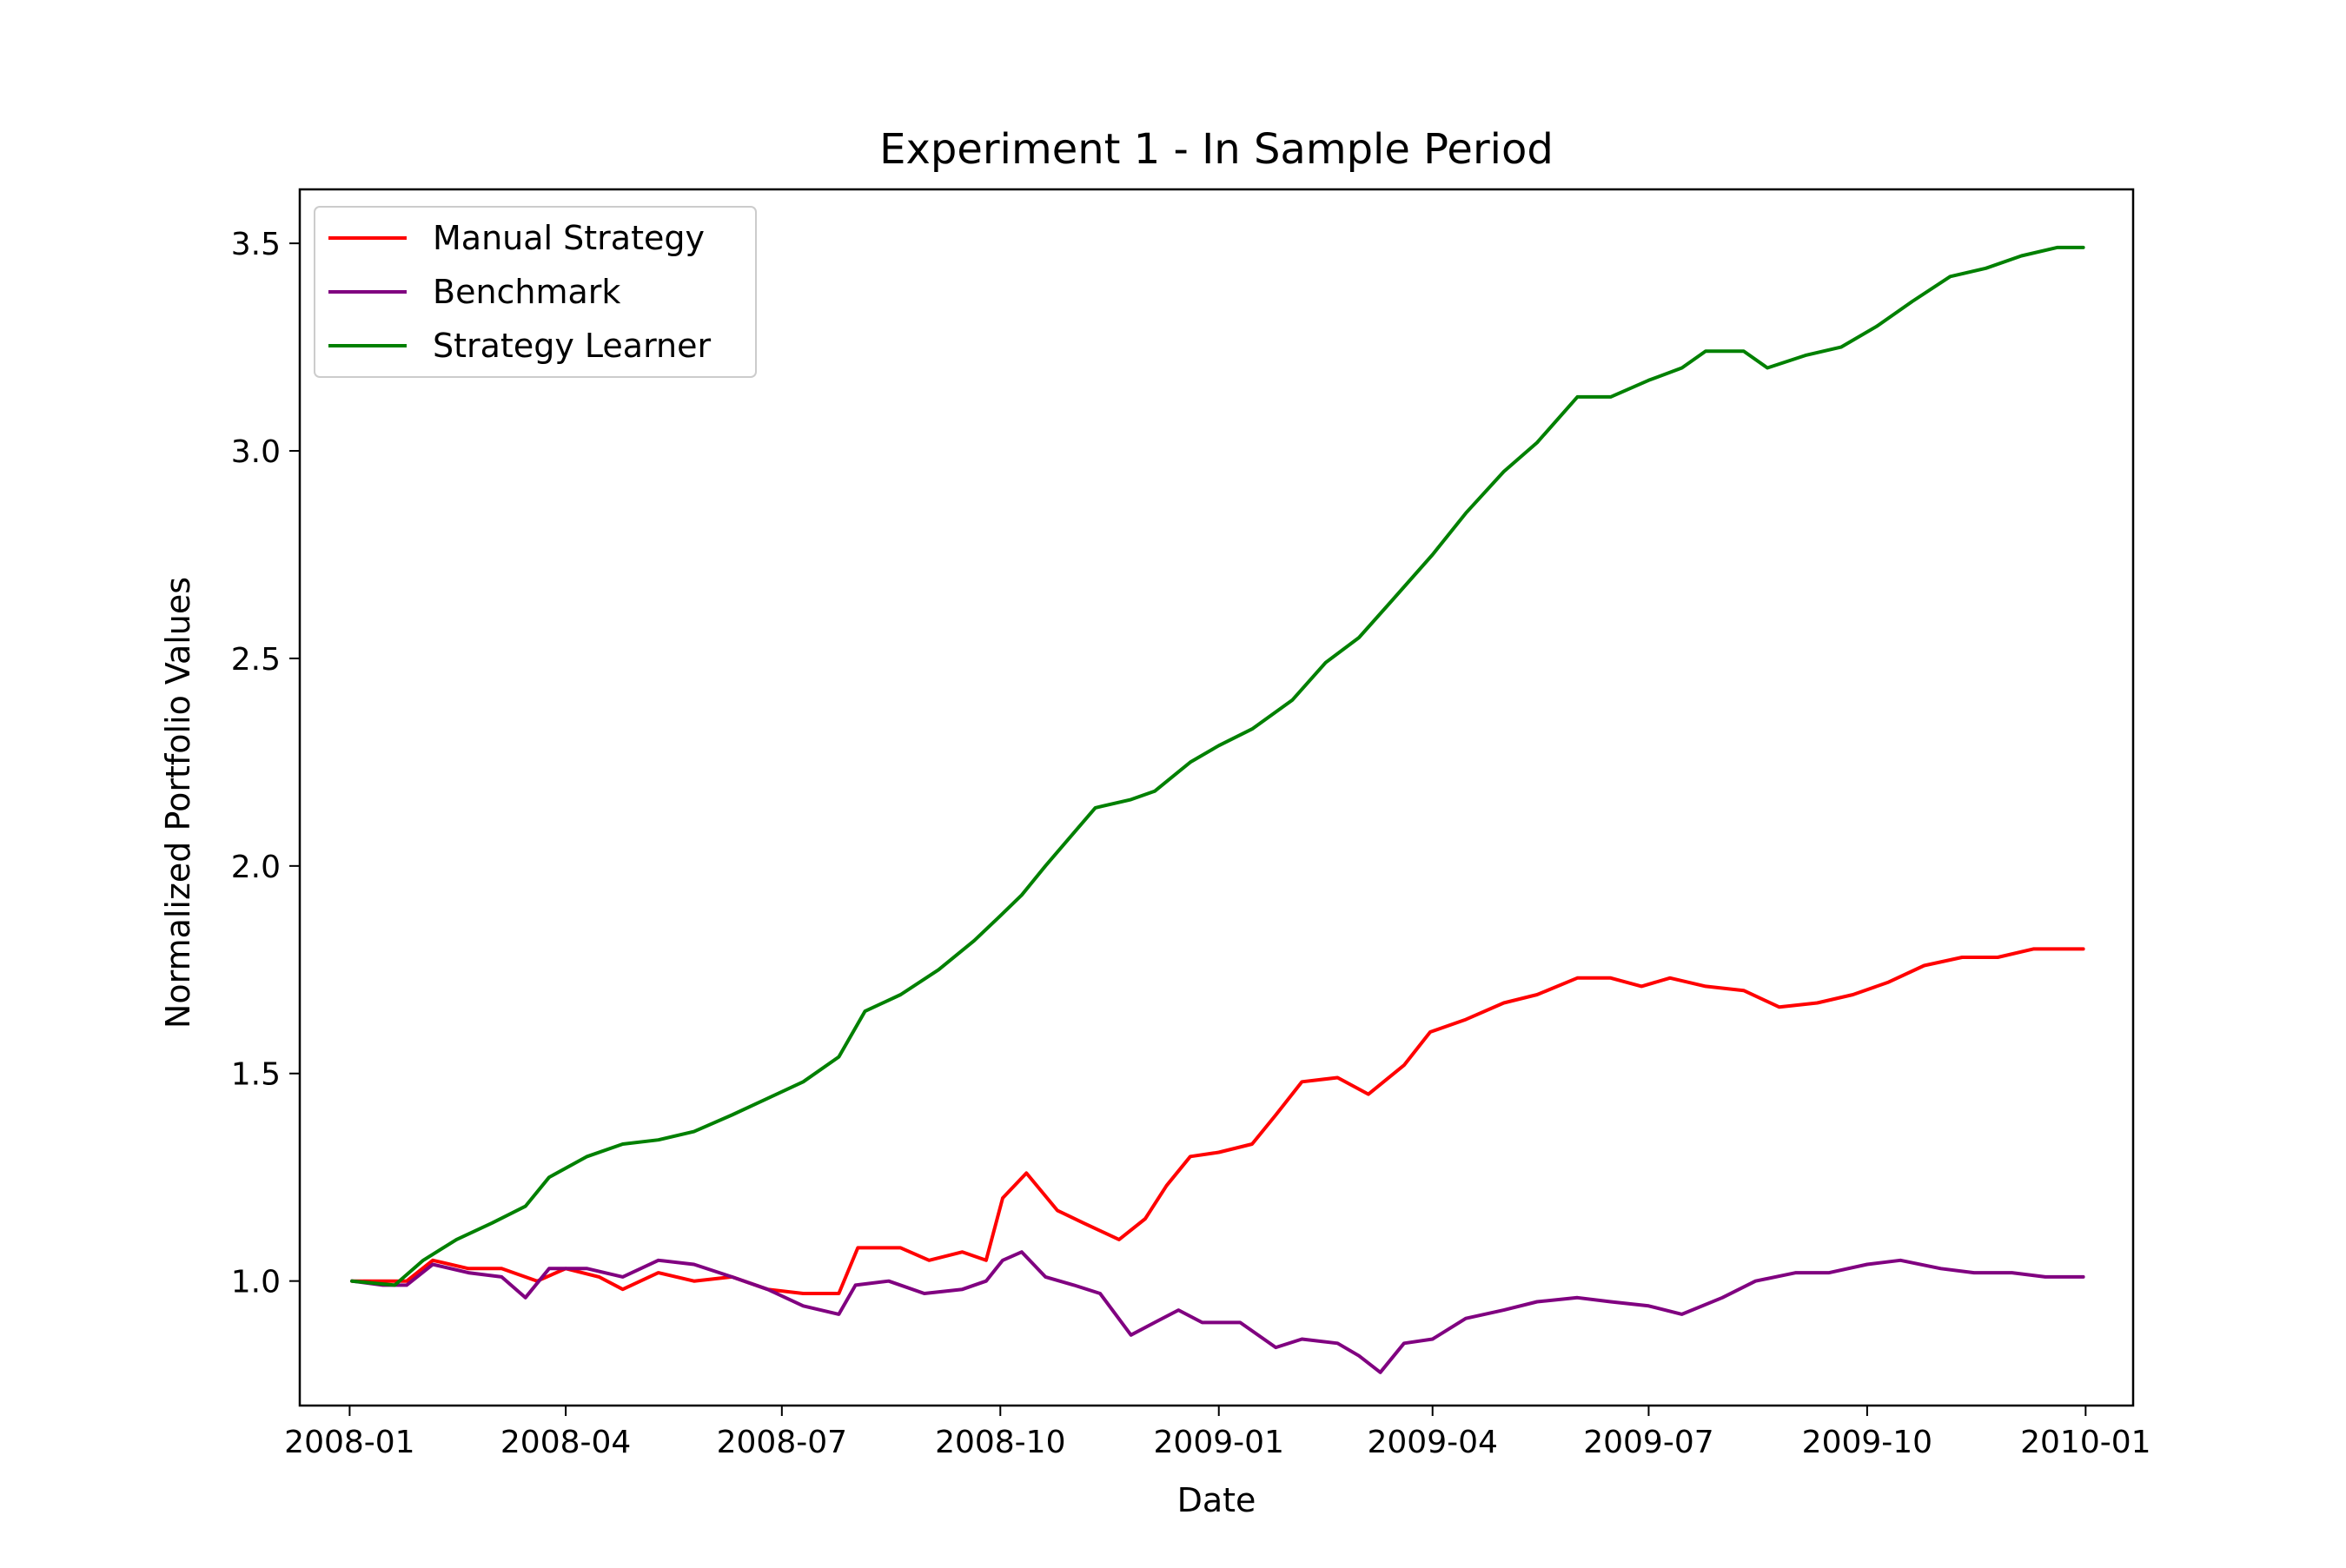 This screenshot has height=1568, width=2346. Describe the element at coordinates (572, 346) in the screenshot. I see `legend-label-strategy-learner: Strategy Learner` at that location.